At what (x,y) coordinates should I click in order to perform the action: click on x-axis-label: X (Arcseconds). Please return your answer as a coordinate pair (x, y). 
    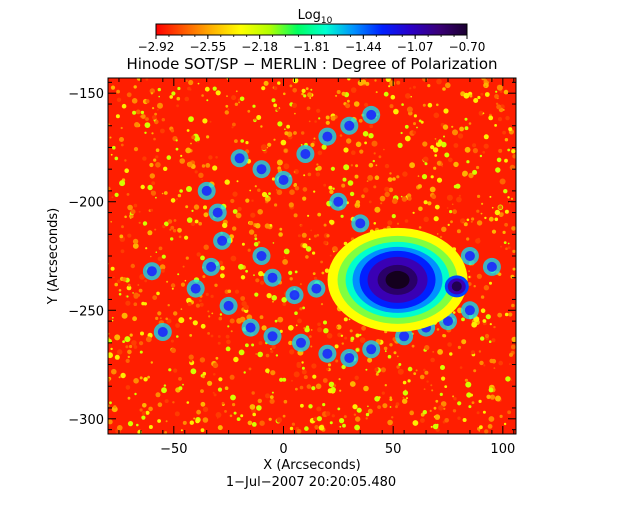
    Looking at the image, I should click on (311, 465).